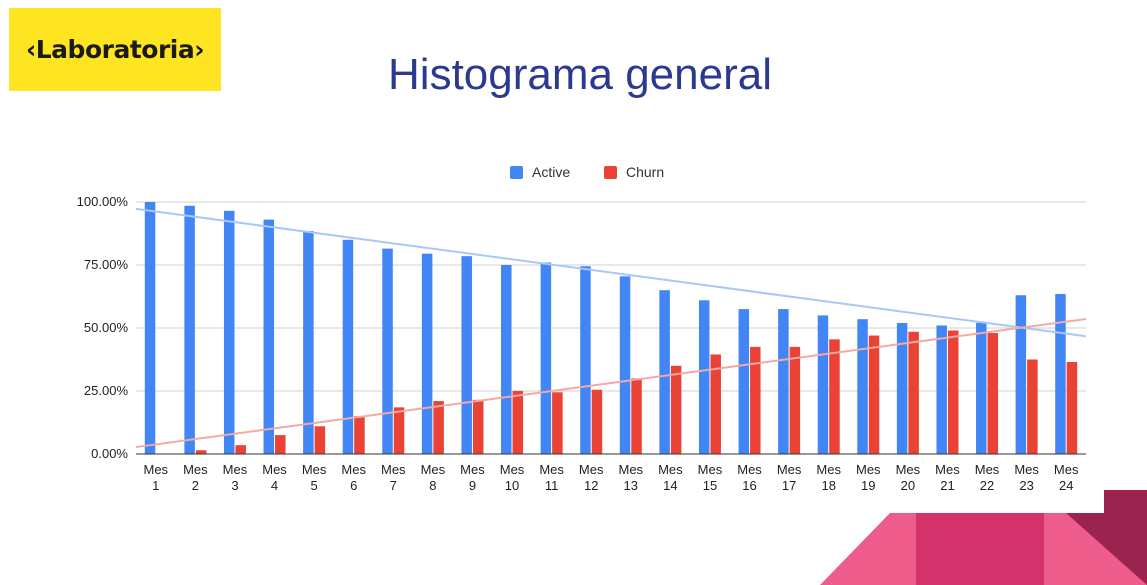 The height and width of the screenshot is (585, 1147). I want to click on x-tick-label: Mes 10, so click(512, 477).